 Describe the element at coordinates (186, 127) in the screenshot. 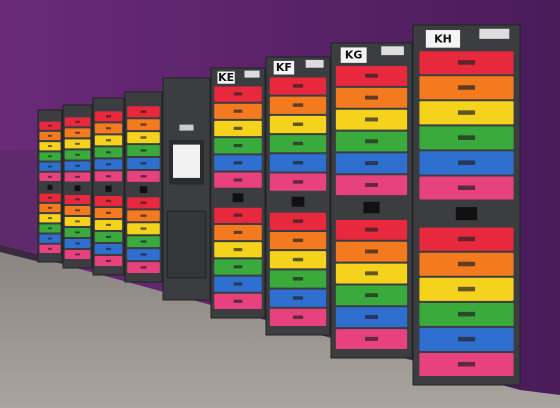

I see `kiosk-logo` at that location.